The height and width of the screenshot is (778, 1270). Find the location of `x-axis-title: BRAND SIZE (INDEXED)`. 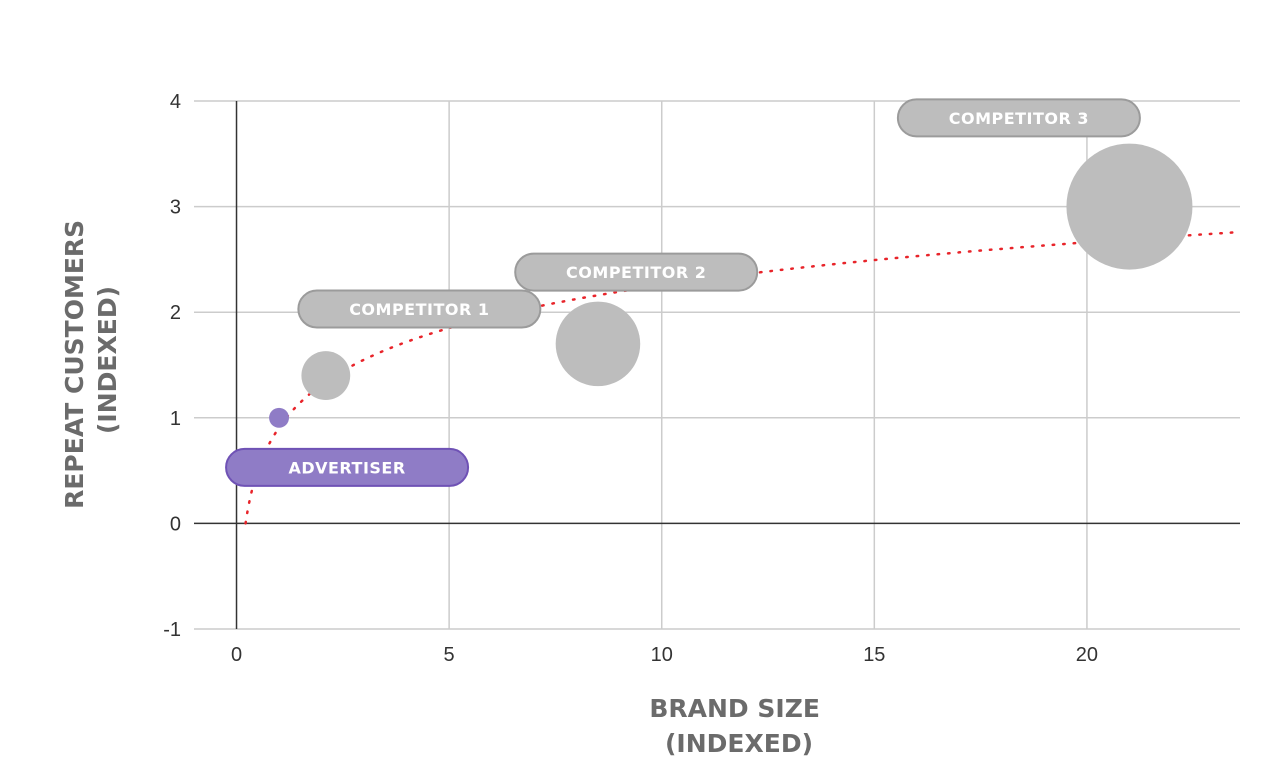

x-axis-title: BRAND SIZE (INDEXED) is located at coordinates (738, 726).